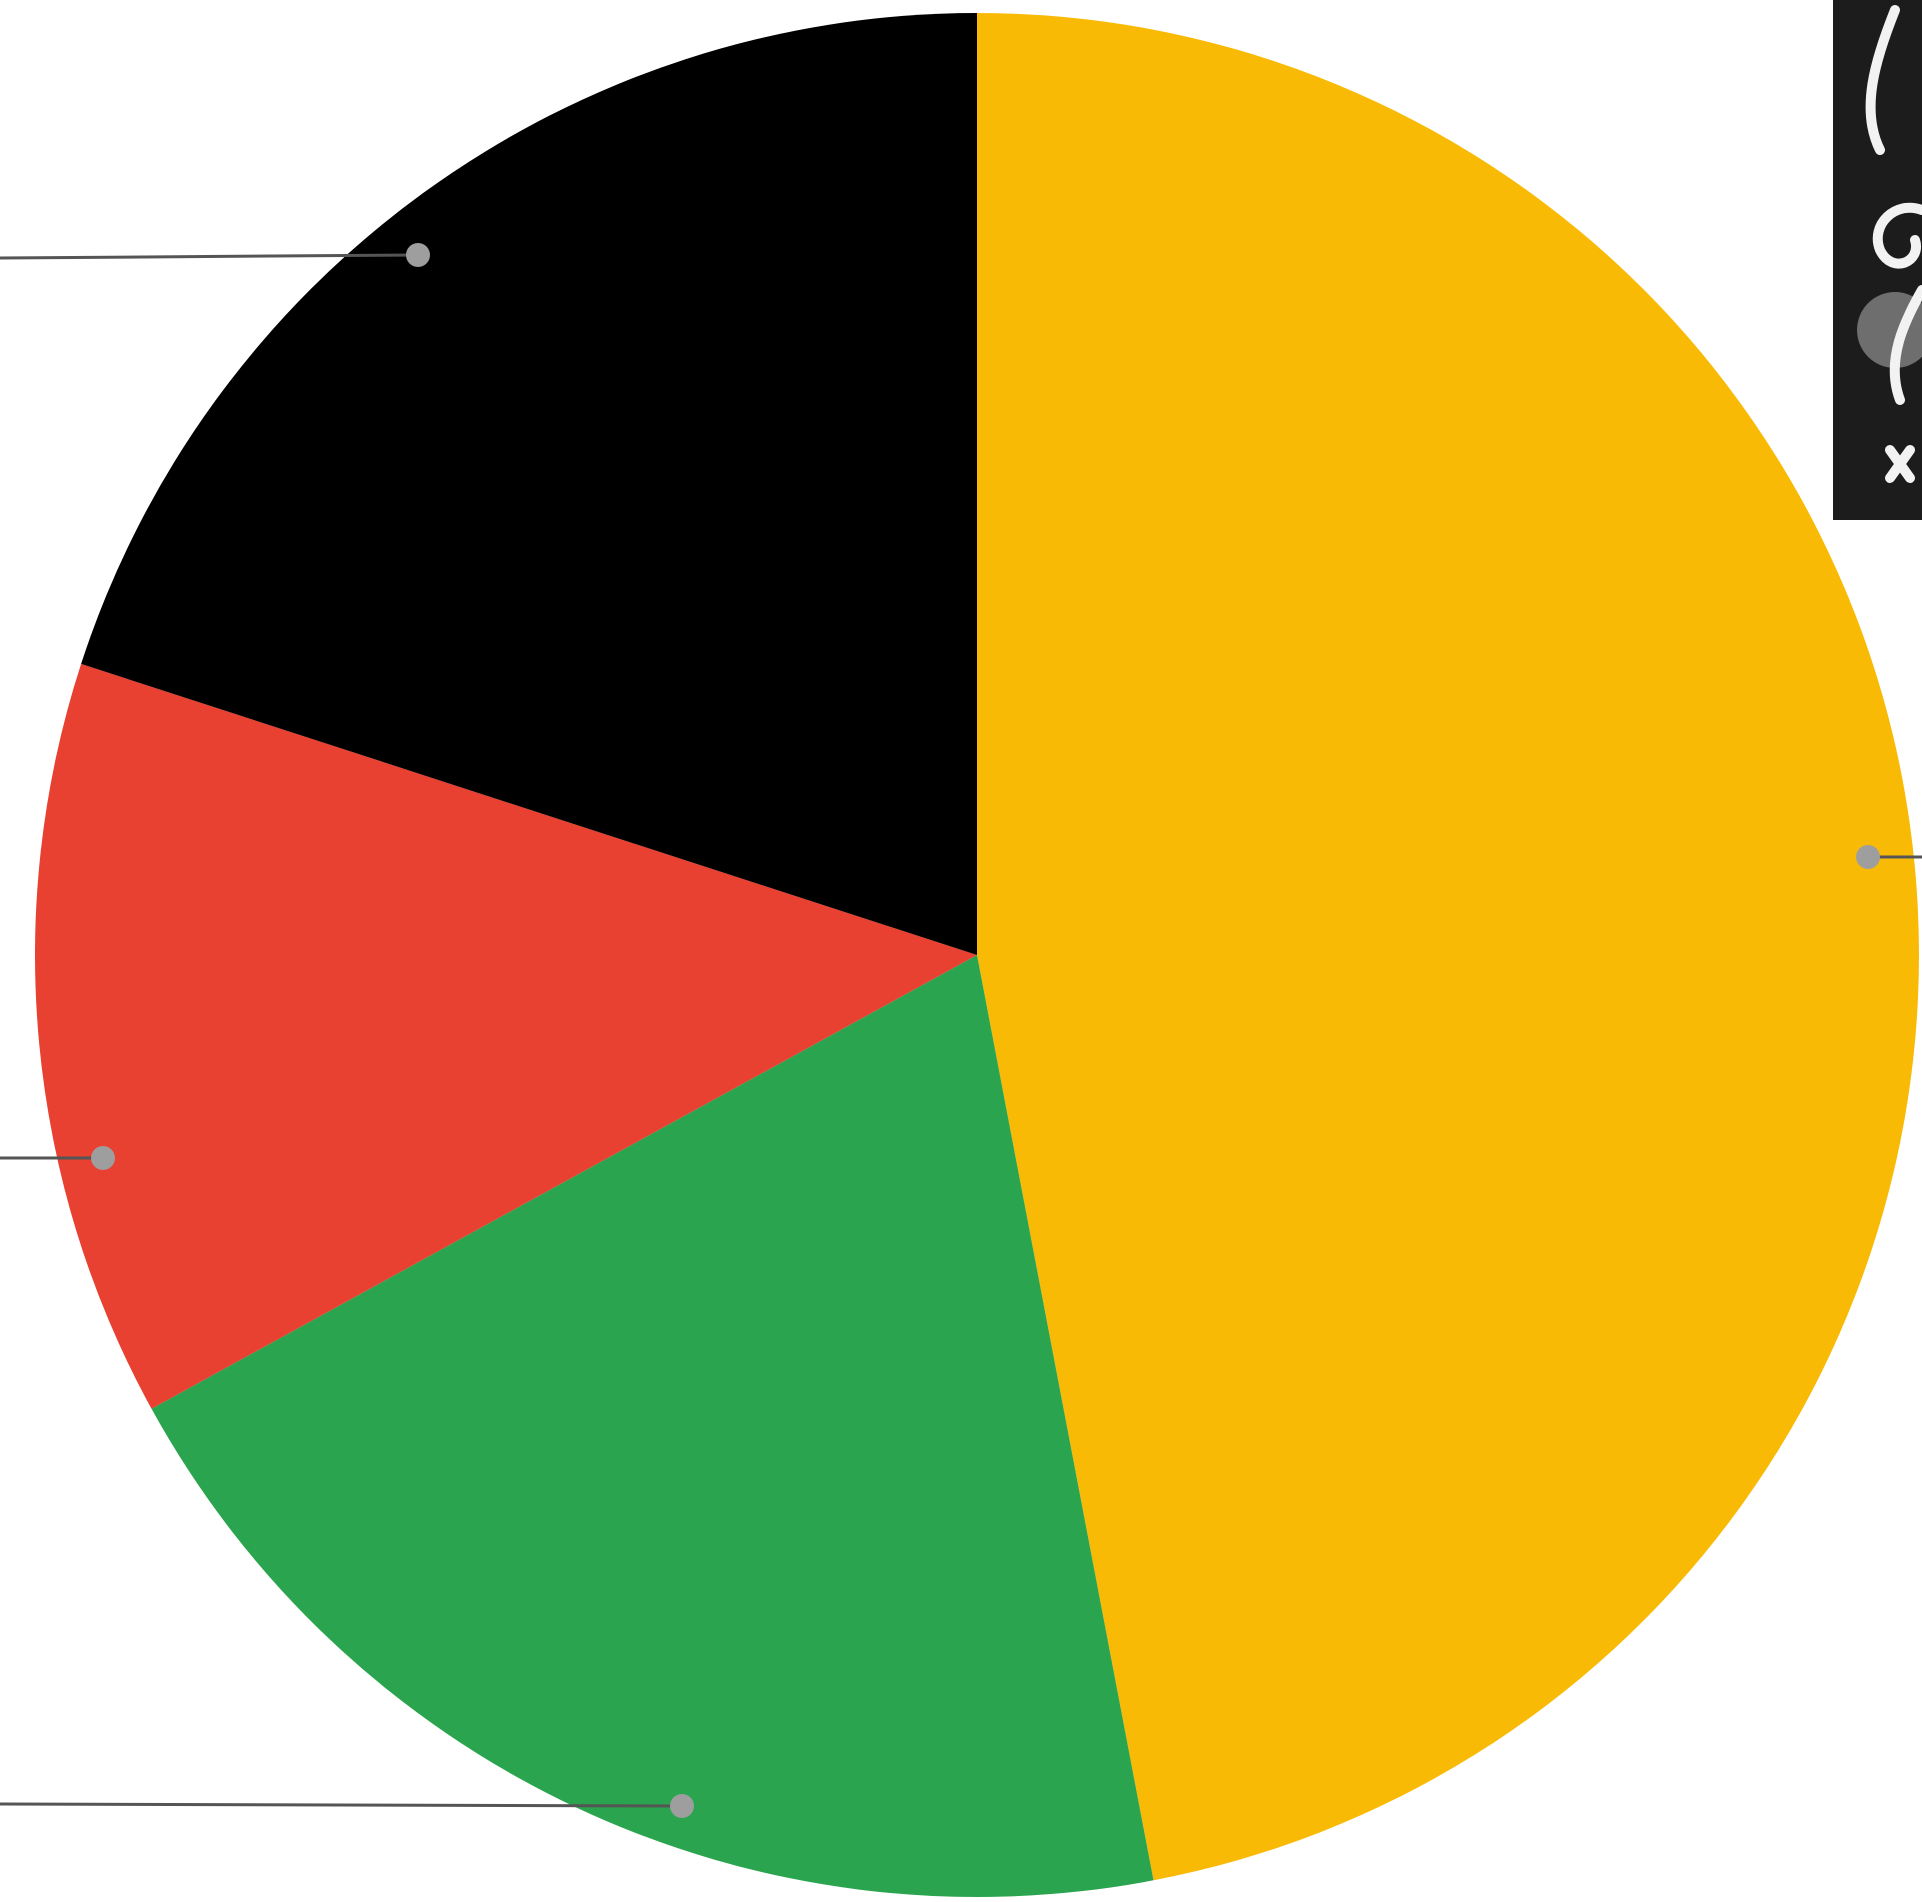 Image resolution: width=1922 pixels, height=1902 pixels. Describe the element at coordinates (1877, 260) in the screenshot. I see `photo-thumbnail-icon` at that location.